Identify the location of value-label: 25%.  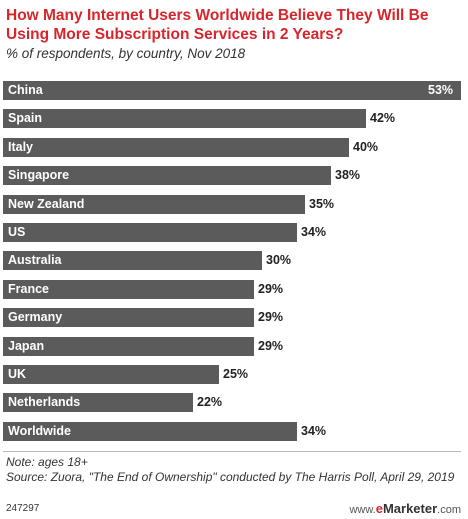
(236, 374).